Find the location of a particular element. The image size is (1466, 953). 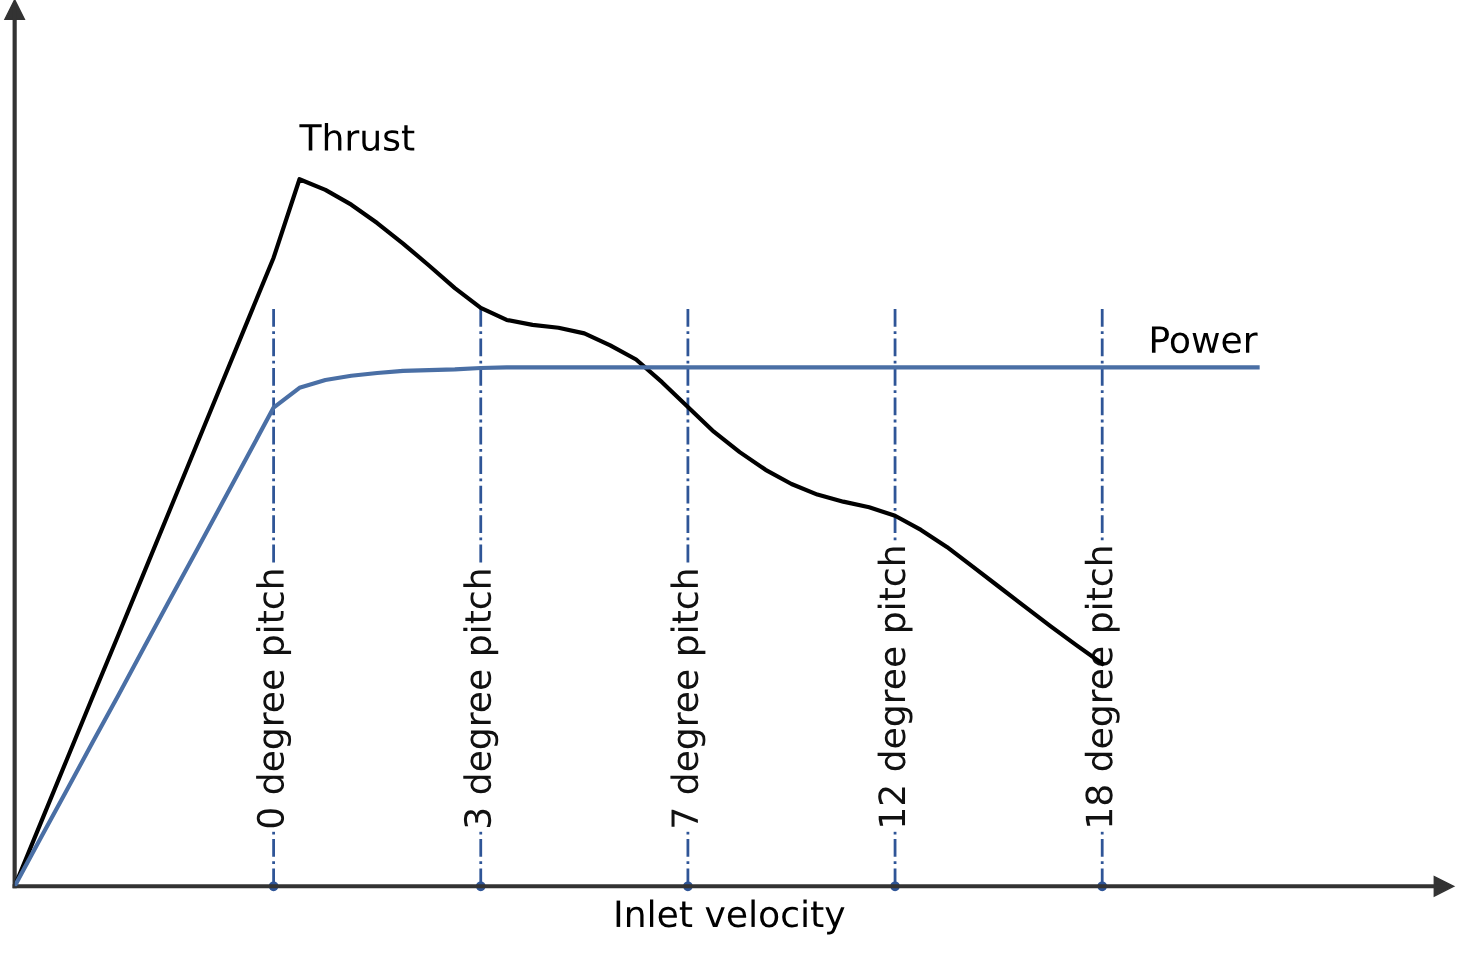

series-label: Thrust is located at coordinates (357, 137).